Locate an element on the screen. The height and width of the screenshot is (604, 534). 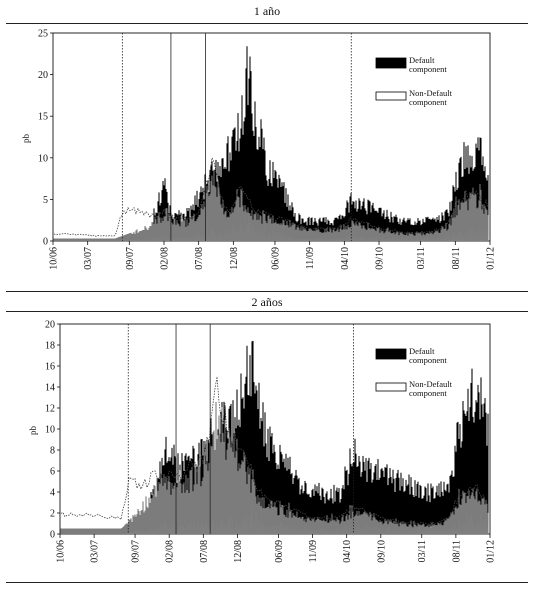
chart2-x-tick-label: 06/09 is located at coordinates (279, 551).